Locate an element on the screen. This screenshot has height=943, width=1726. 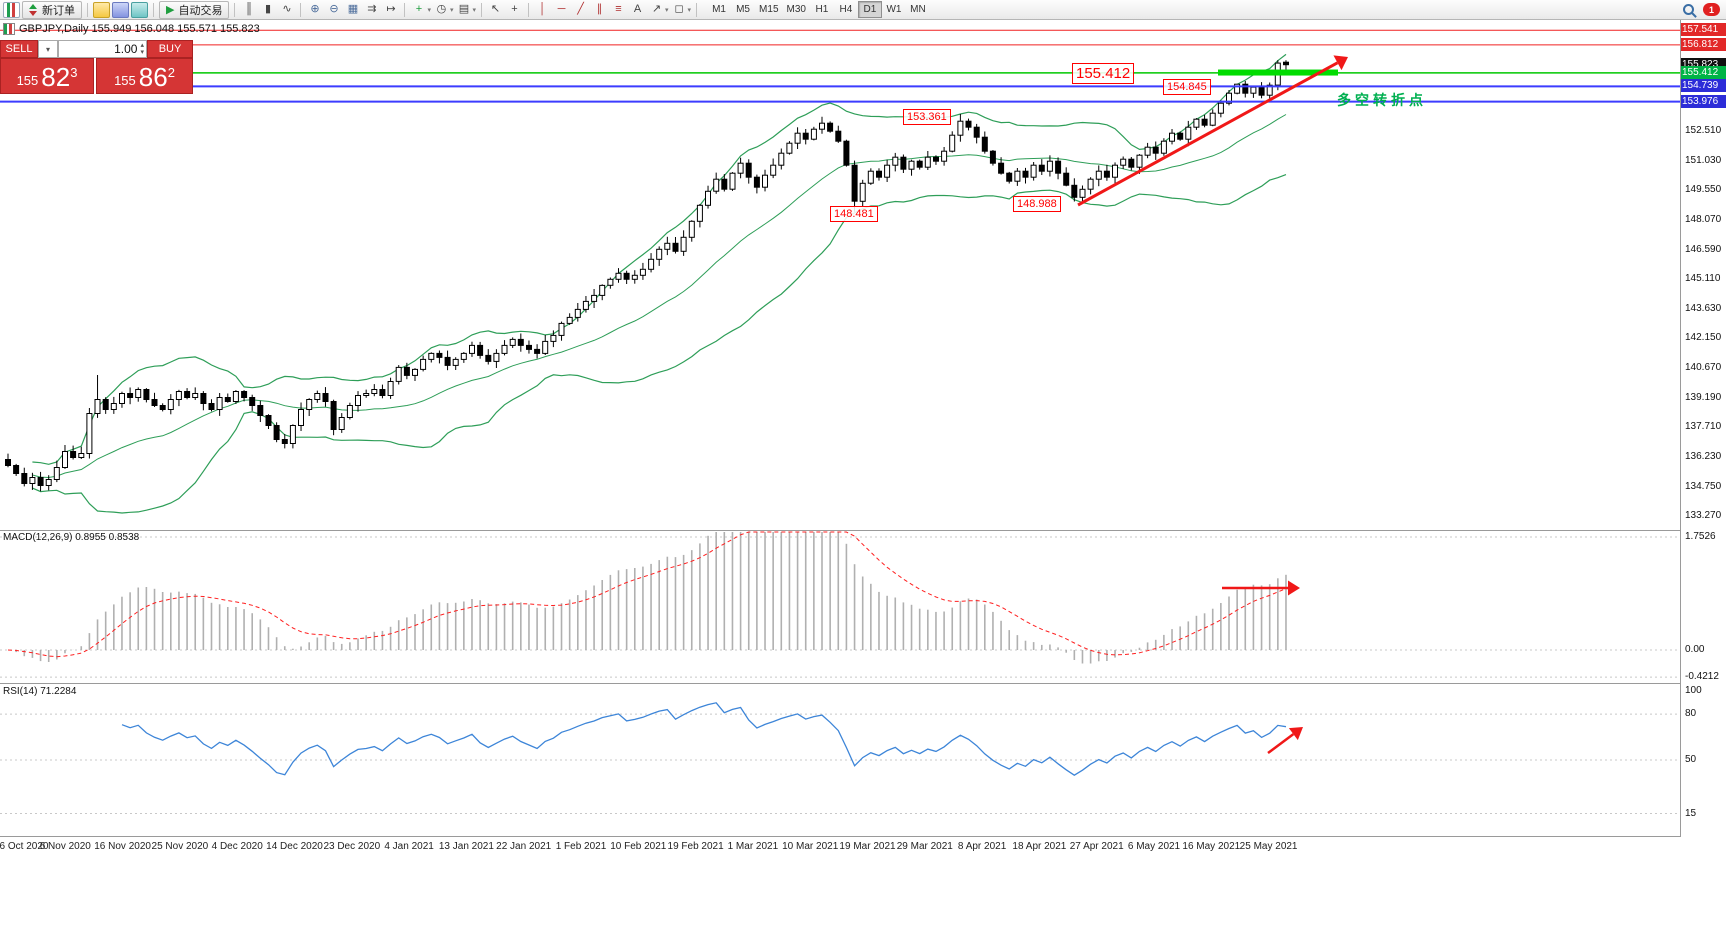
periods-icon: ◷ is located at coordinates (441, 9).